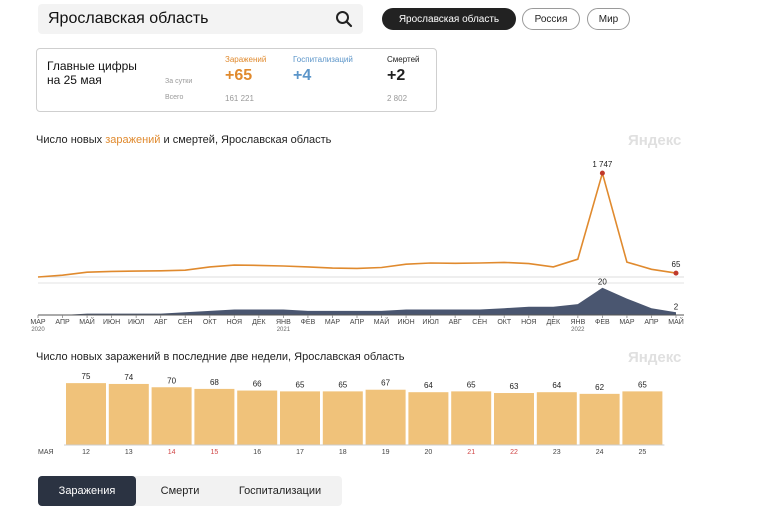 Image resolution: width=767 pixels, height=511 pixels. What do you see at coordinates (174, 97) in the screenshot?
I see `row-label-total: Всего` at bounding box center [174, 97].